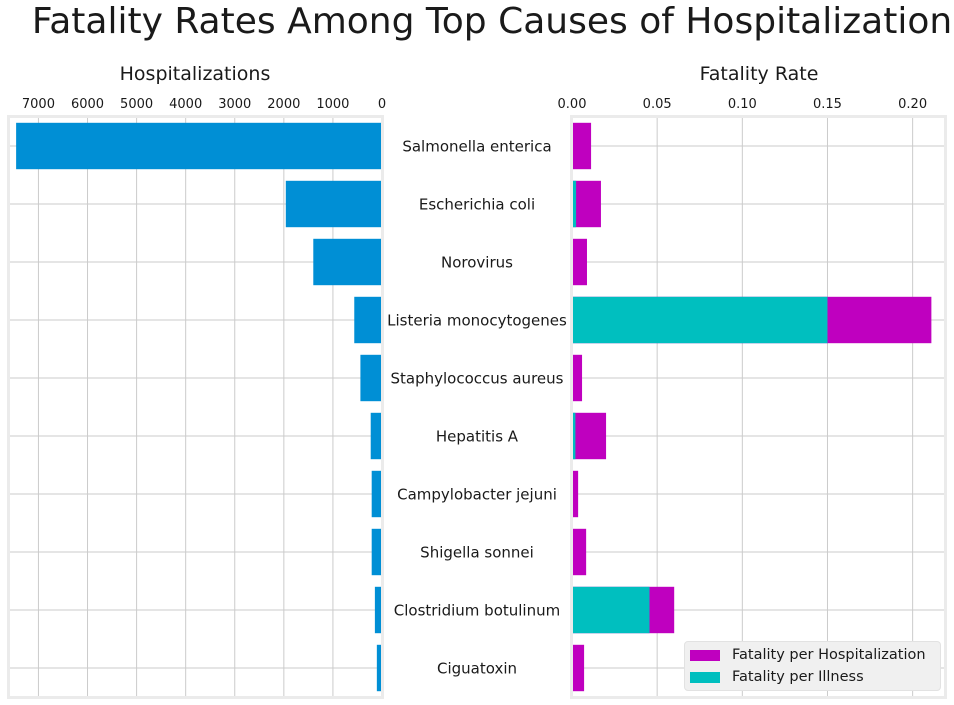 Image resolution: width=954 pixels, height=705 pixels. What do you see at coordinates (38, 104) in the screenshot?
I see `left-x-tick-label: 7000` at bounding box center [38, 104].